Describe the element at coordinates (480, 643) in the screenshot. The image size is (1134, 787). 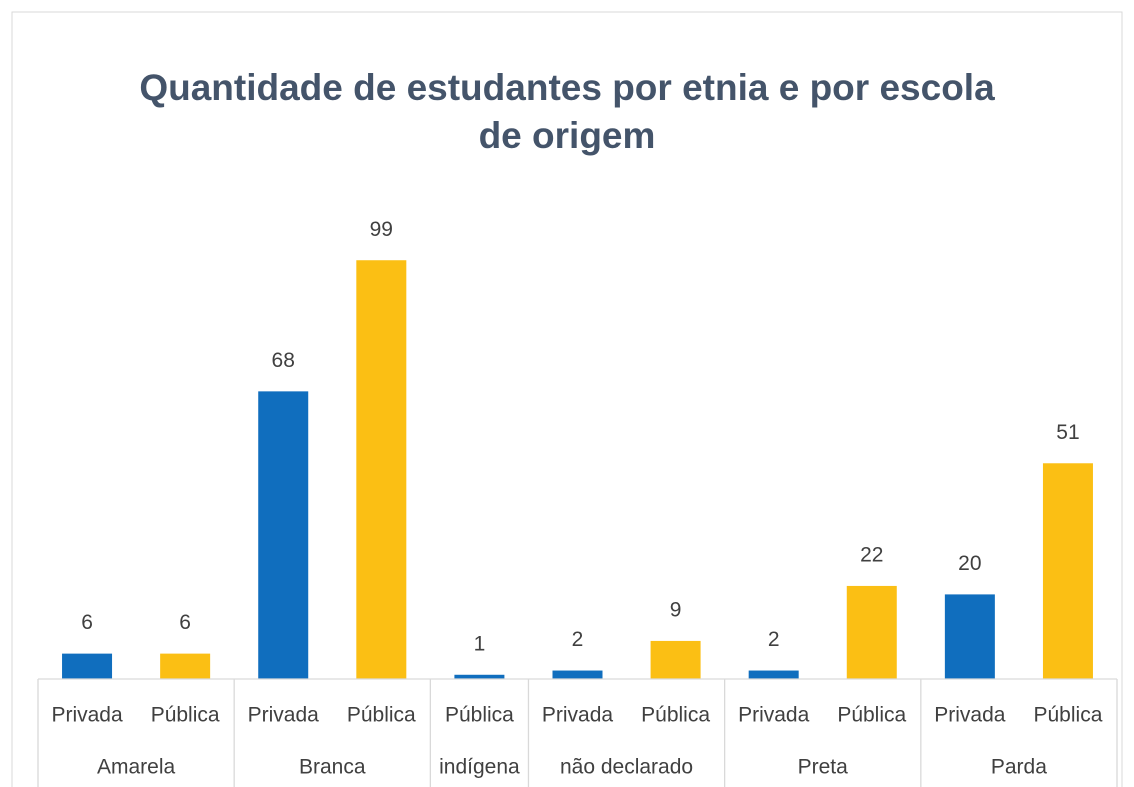
I see `data-label: 1` at that location.